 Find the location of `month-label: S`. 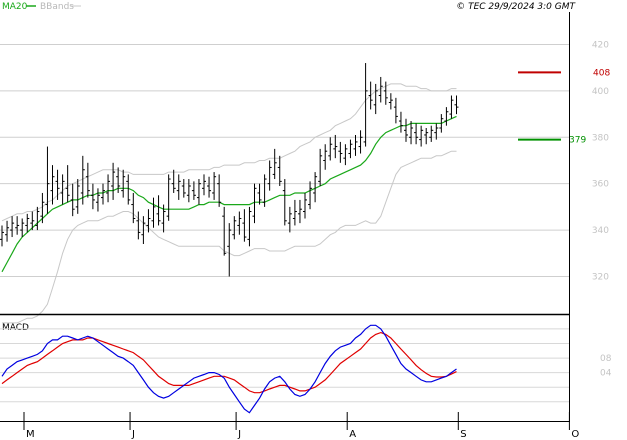

month-label: S is located at coordinates (463, 434).